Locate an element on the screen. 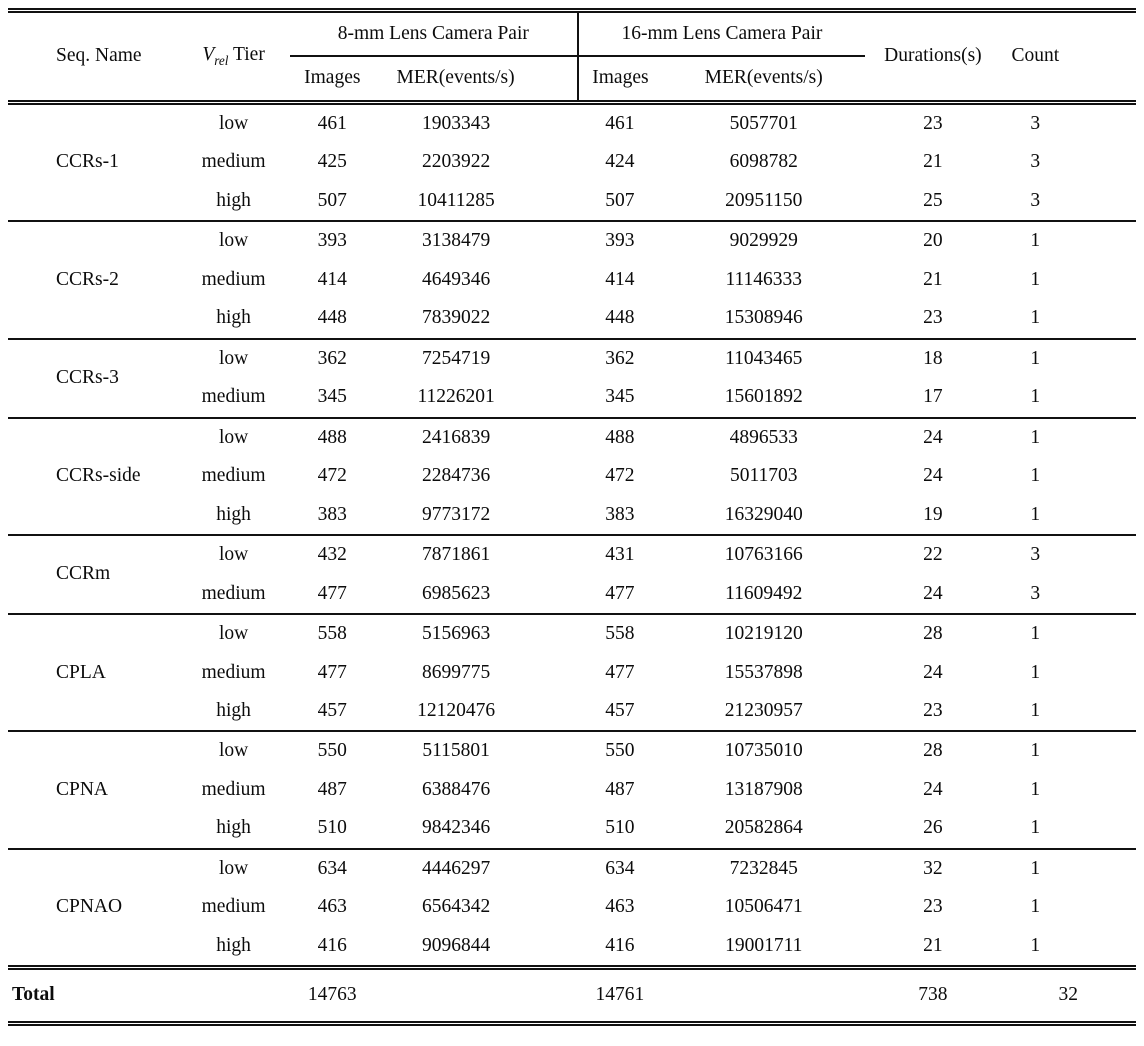  cell-mer8: 11226201 is located at coordinates (456, 397).